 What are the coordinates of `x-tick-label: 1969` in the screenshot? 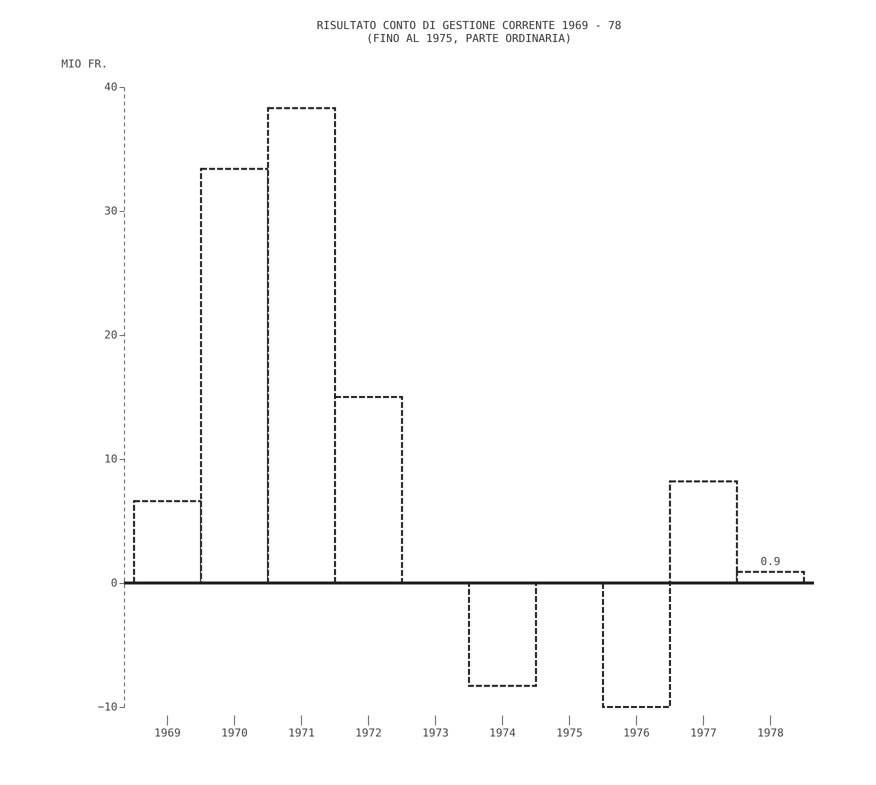 It's located at (167, 733).